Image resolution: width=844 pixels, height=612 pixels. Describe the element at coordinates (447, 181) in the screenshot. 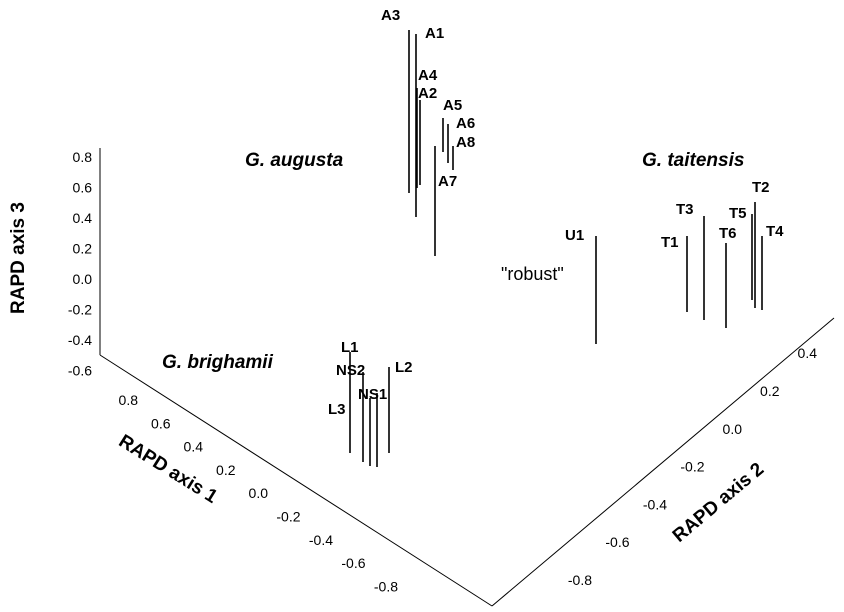

I see `point-label-a7: A7` at that location.